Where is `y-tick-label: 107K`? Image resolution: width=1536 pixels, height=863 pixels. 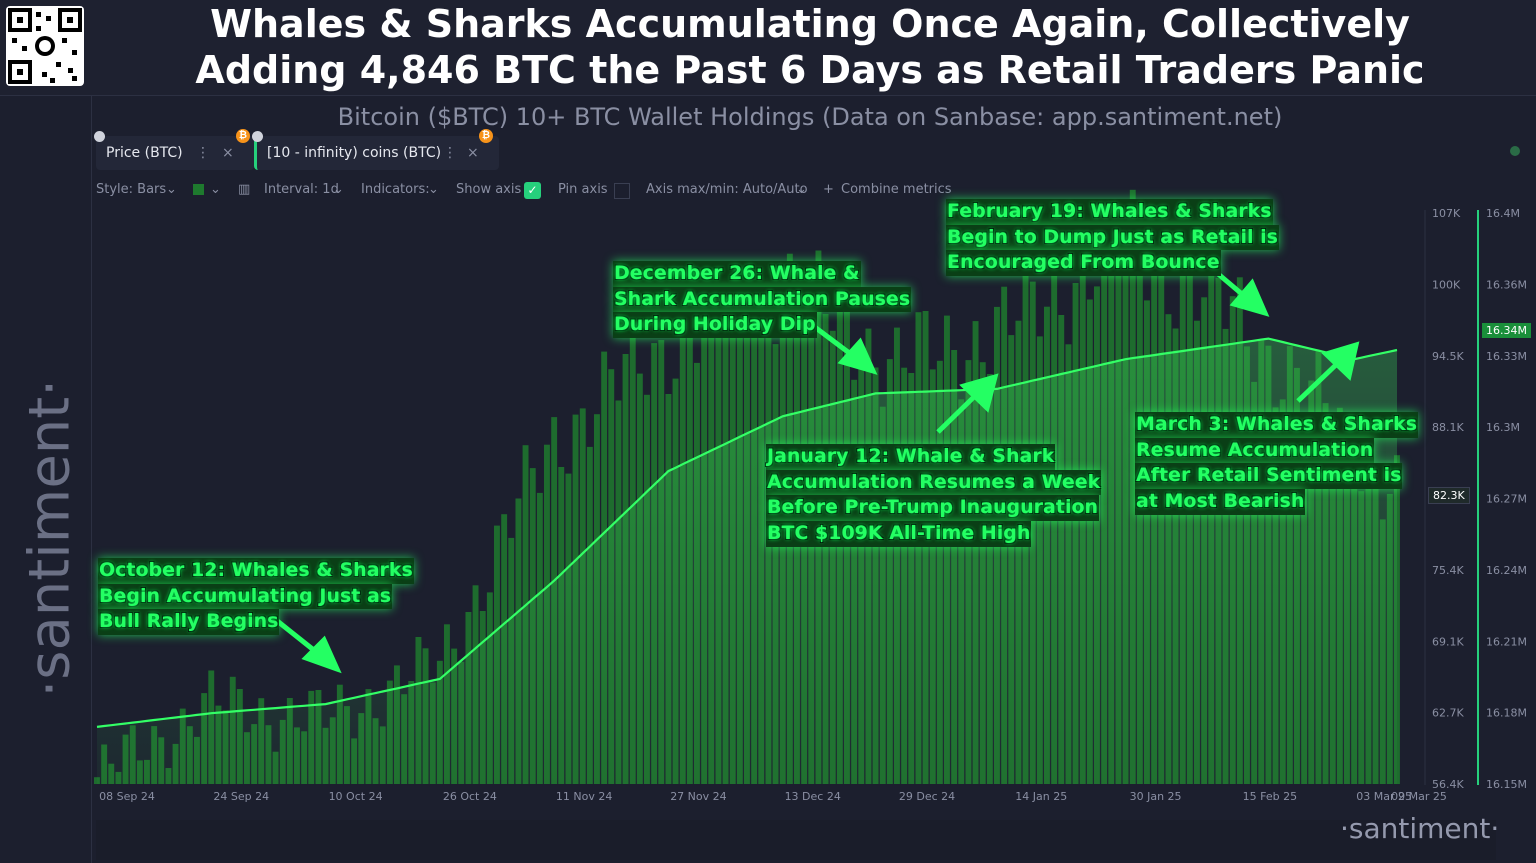 y-tick-label: 107K is located at coordinates (1446, 213).